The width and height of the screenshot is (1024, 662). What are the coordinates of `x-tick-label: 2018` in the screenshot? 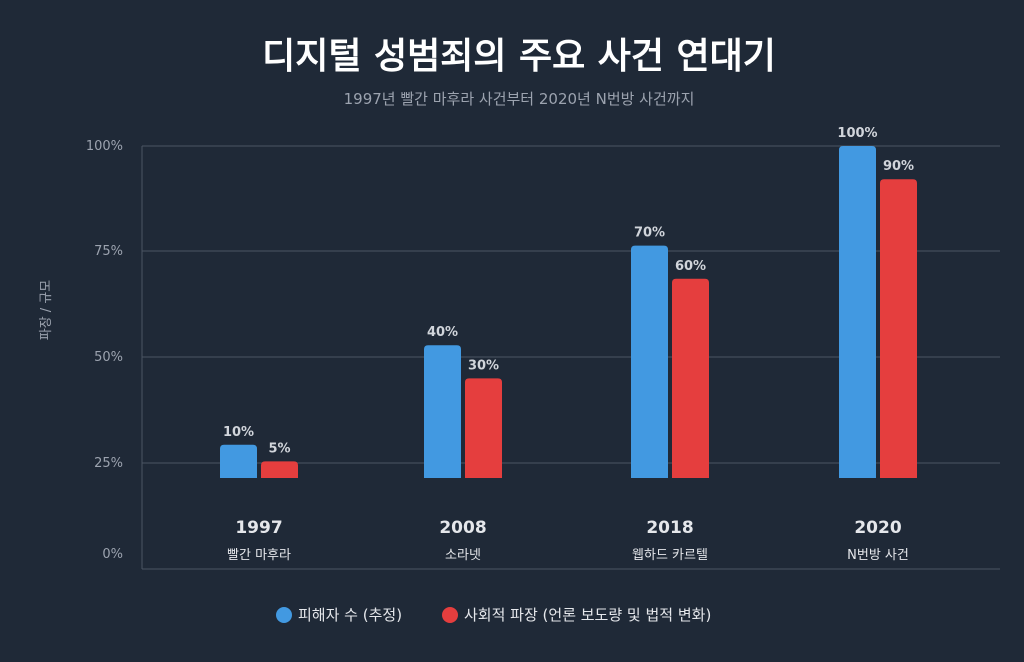 It's located at (669, 528).